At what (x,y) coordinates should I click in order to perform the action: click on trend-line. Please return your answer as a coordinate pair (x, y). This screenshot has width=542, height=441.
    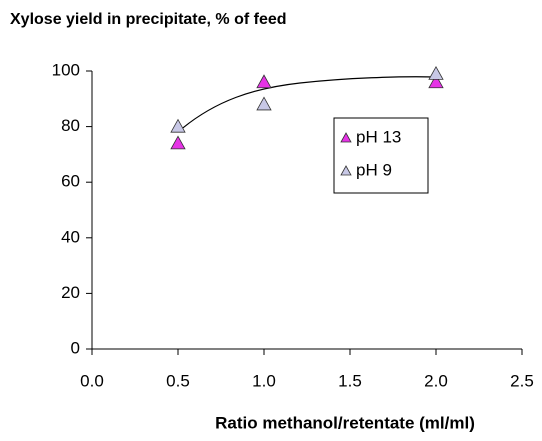
    Looking at the image, I should click on (307, 104).